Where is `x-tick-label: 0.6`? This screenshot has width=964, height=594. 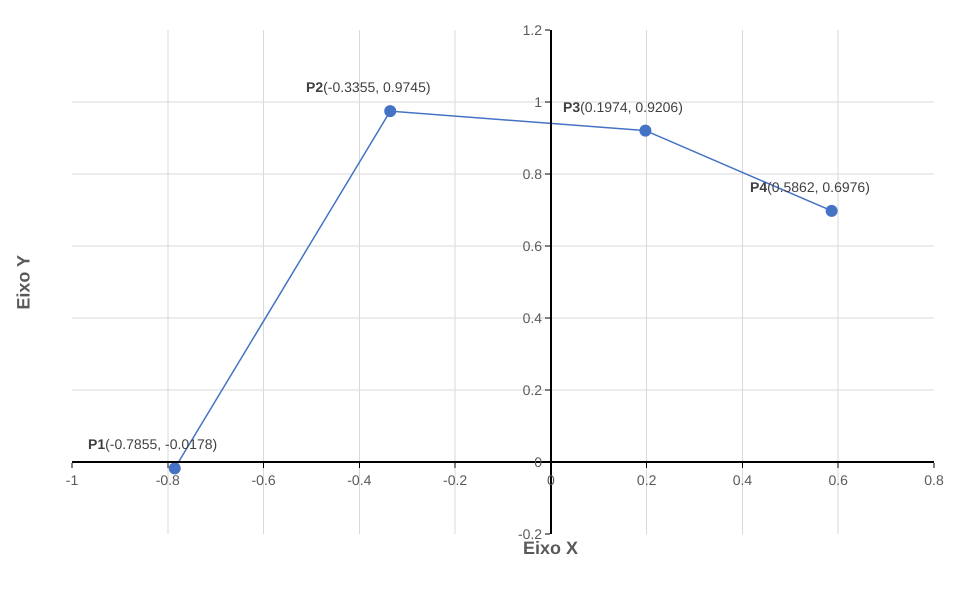
x-tick-label: 0.6 is located at coordinates (838, 480).